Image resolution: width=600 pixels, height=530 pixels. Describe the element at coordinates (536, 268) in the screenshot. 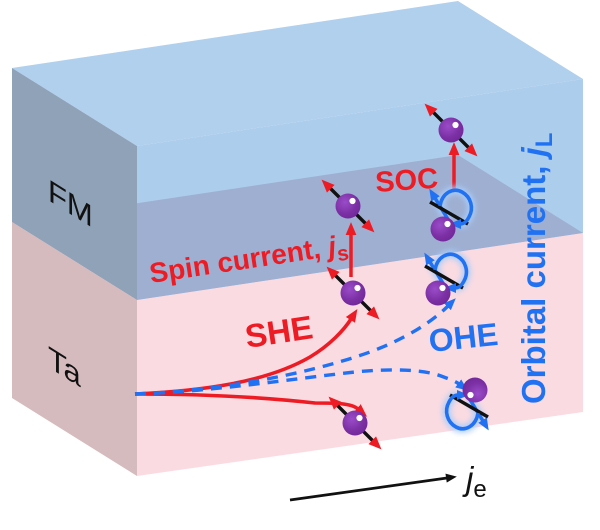

I see `orbital-current-label: Orbital current, jL` at that location.